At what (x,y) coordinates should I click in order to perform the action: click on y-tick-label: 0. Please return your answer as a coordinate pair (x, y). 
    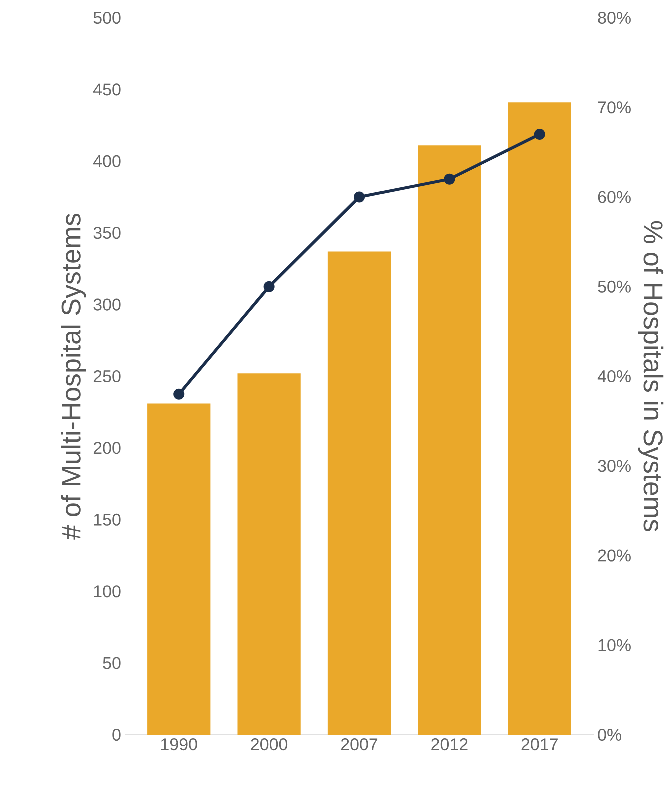
    Looking at the image, I should click on (116, 735).